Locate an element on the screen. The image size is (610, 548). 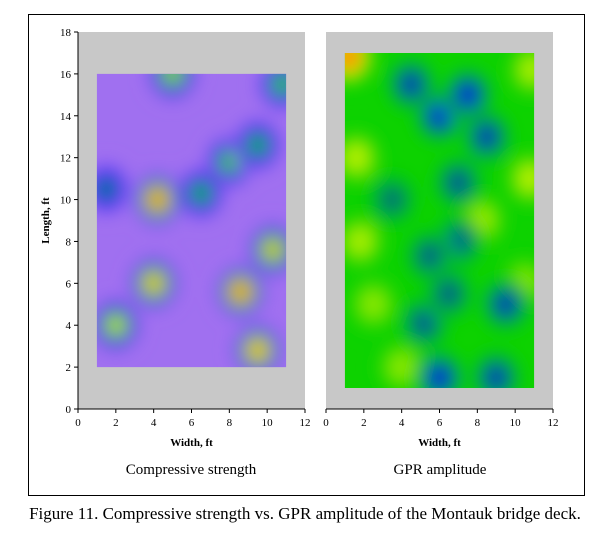
y-tick-label: 12 is located at coordinates (65, 159).